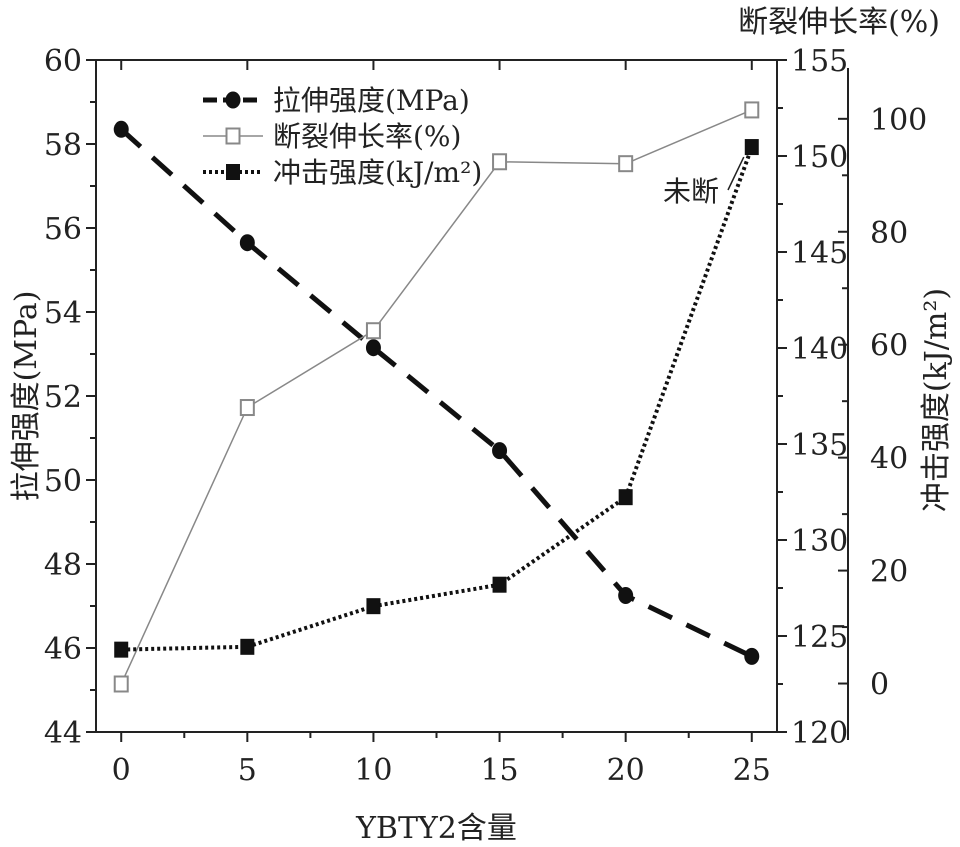 The height and width of the screenshot is (847, 960). I want to click on legend-item: 冲击强度(kJ/m²), so click(342, 172).